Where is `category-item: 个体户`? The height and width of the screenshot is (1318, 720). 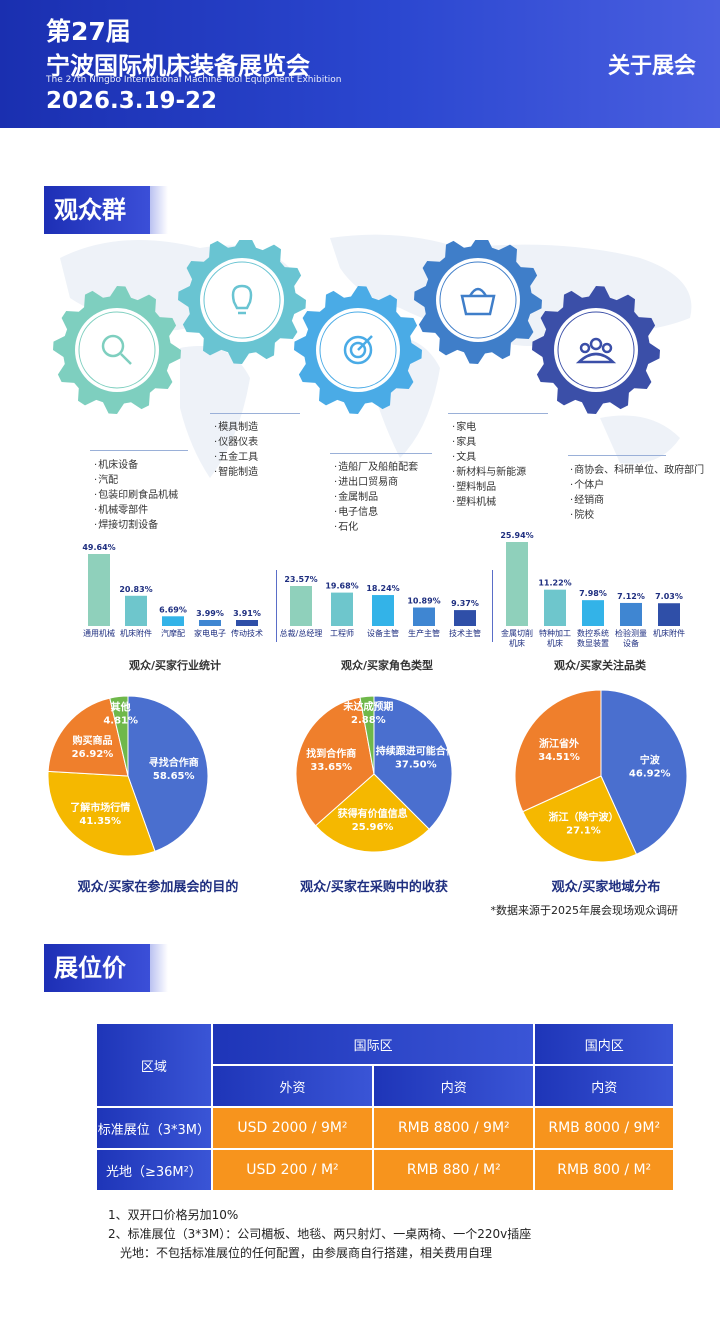
category-item: 个体户 is located at coordinates (637, 485).